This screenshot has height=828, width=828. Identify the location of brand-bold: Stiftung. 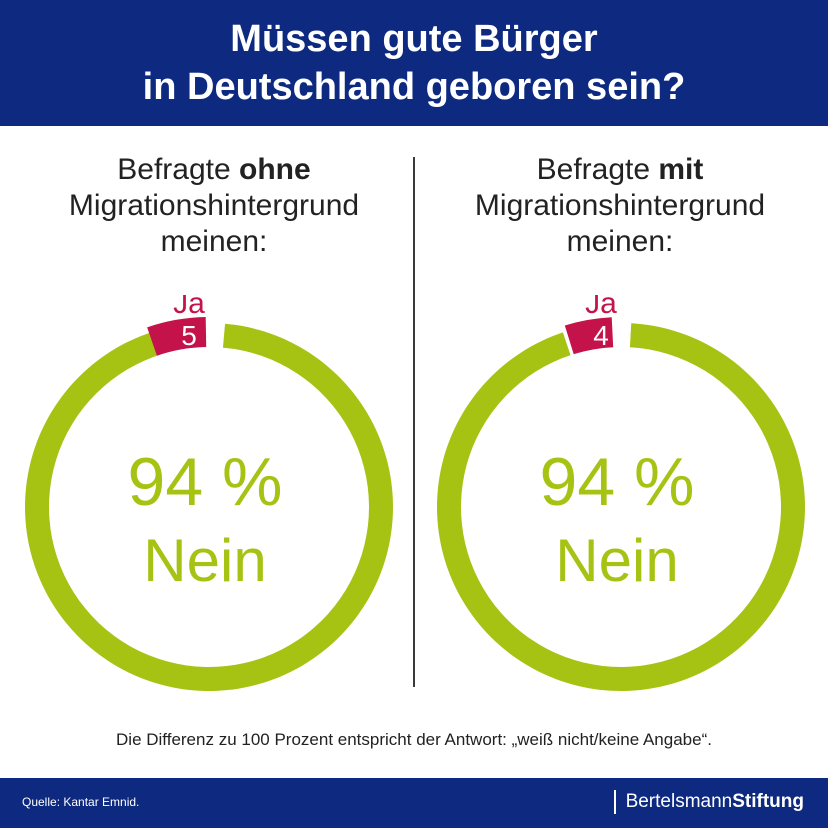
(768, 801).